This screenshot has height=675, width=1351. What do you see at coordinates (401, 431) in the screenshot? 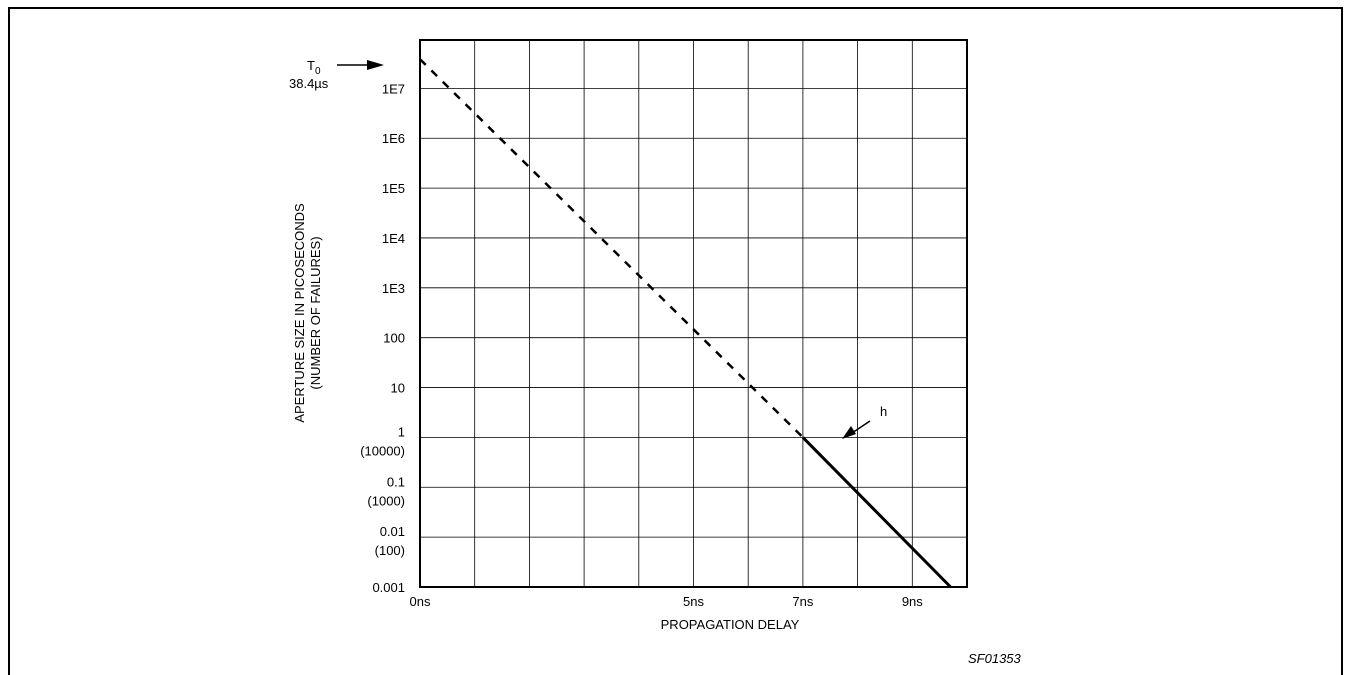
I see `y-tick-label: 1` at bounding box center [401, 431].